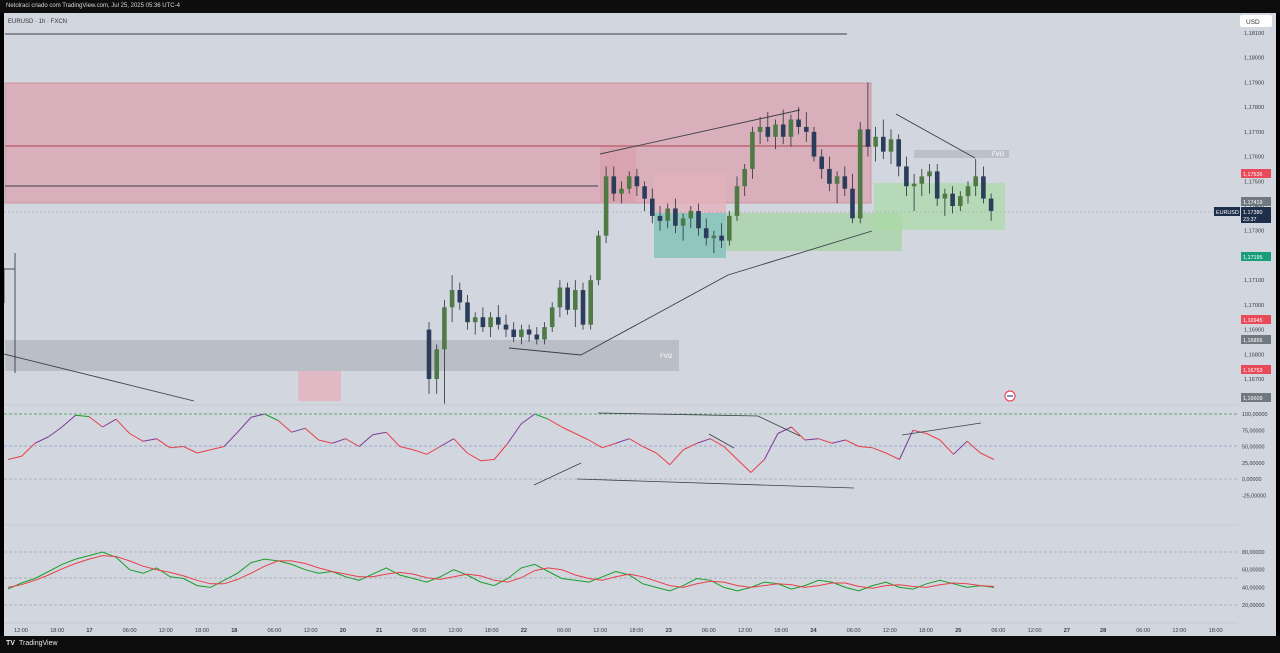 The width and height of the screenshot is (1280, 653). I want to click on rsi-trendlines, so click(757, 450).